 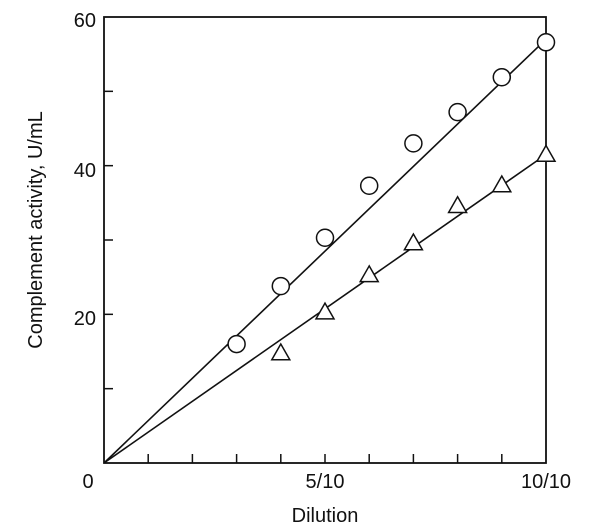 What do you see at coordinates (85, 319) in the screenshot?
I see `y-tick-label-20: 20` at bounding box center [85, 319].